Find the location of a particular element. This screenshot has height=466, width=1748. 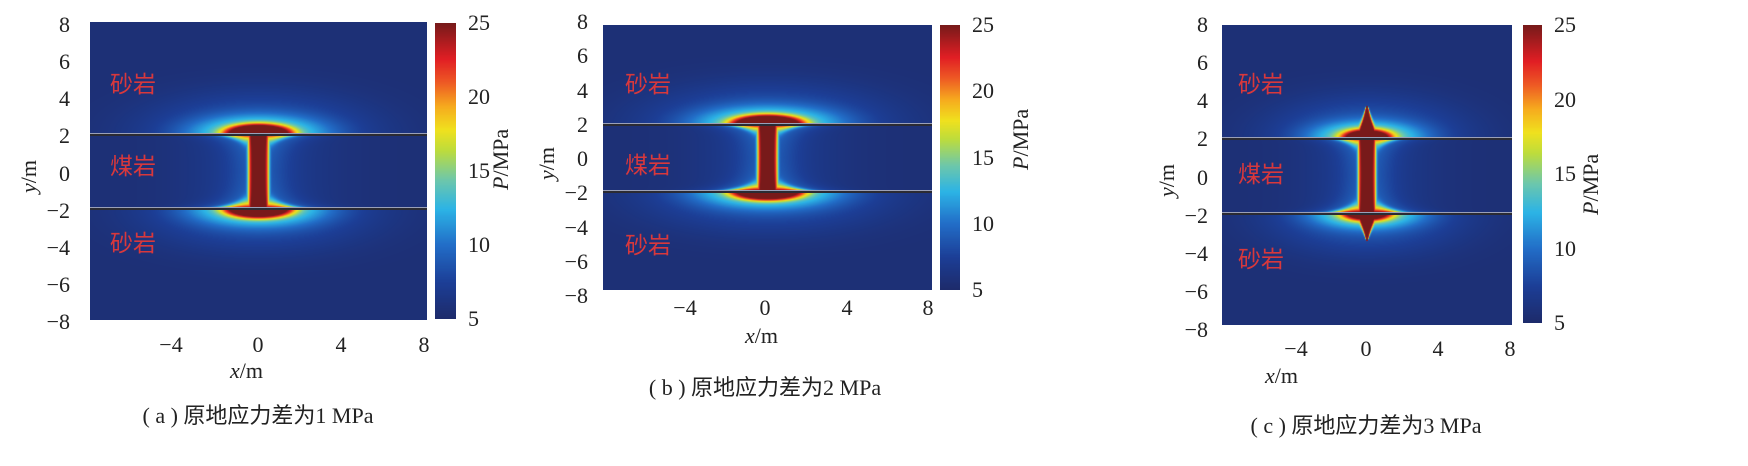

panel-caption: ( c ) 原地应力差为3 MPa is located at coordinates (1366, 425).